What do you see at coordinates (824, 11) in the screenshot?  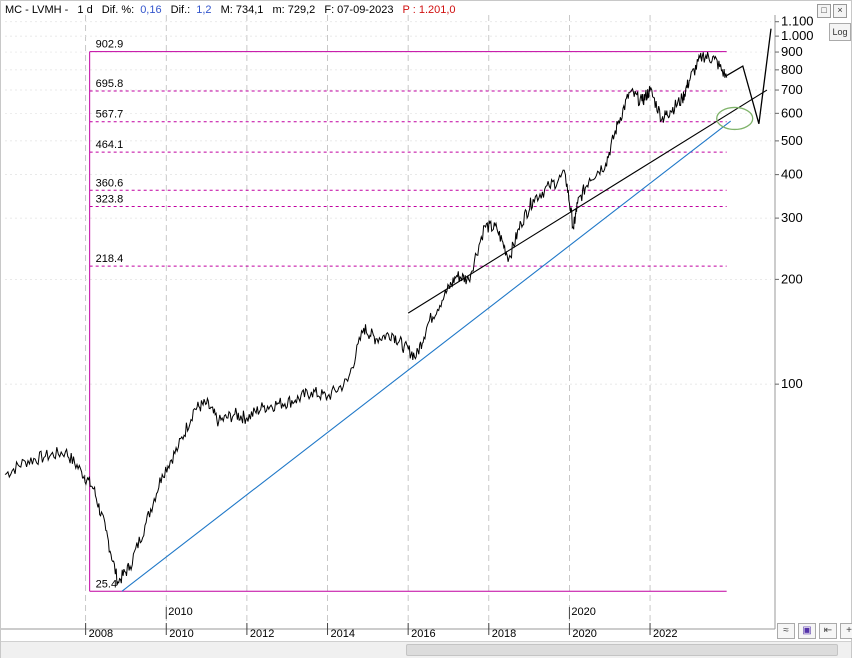 I see `restore-button: □` at bounding box center [824, 11].